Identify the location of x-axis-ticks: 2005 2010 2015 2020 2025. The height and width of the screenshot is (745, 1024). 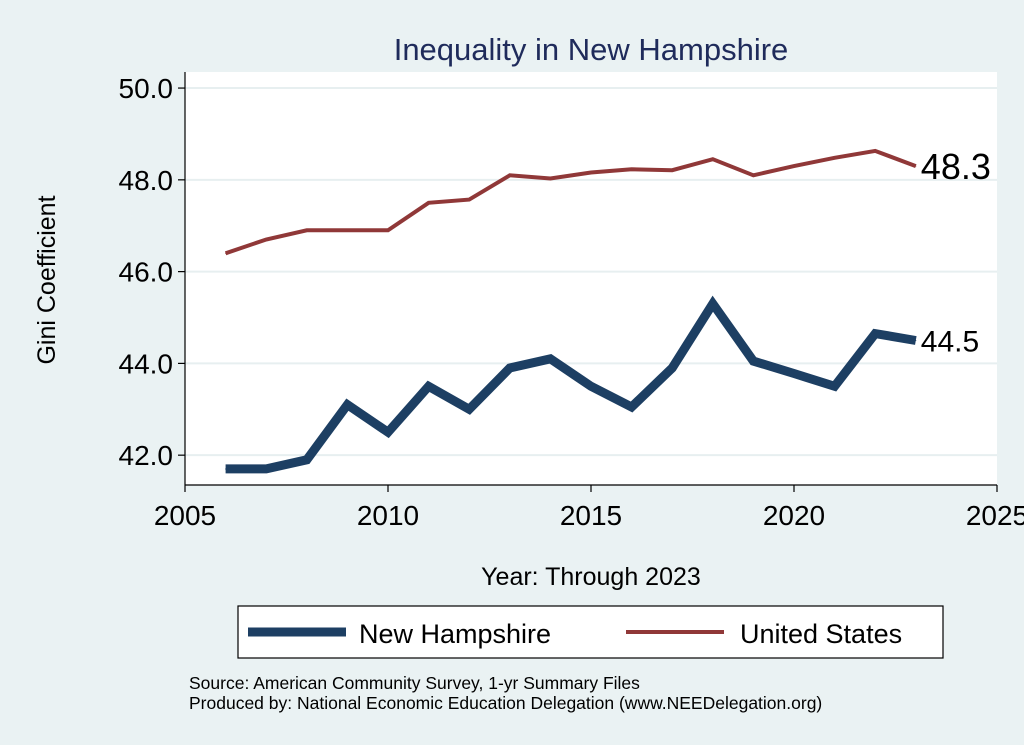
(589, 508).